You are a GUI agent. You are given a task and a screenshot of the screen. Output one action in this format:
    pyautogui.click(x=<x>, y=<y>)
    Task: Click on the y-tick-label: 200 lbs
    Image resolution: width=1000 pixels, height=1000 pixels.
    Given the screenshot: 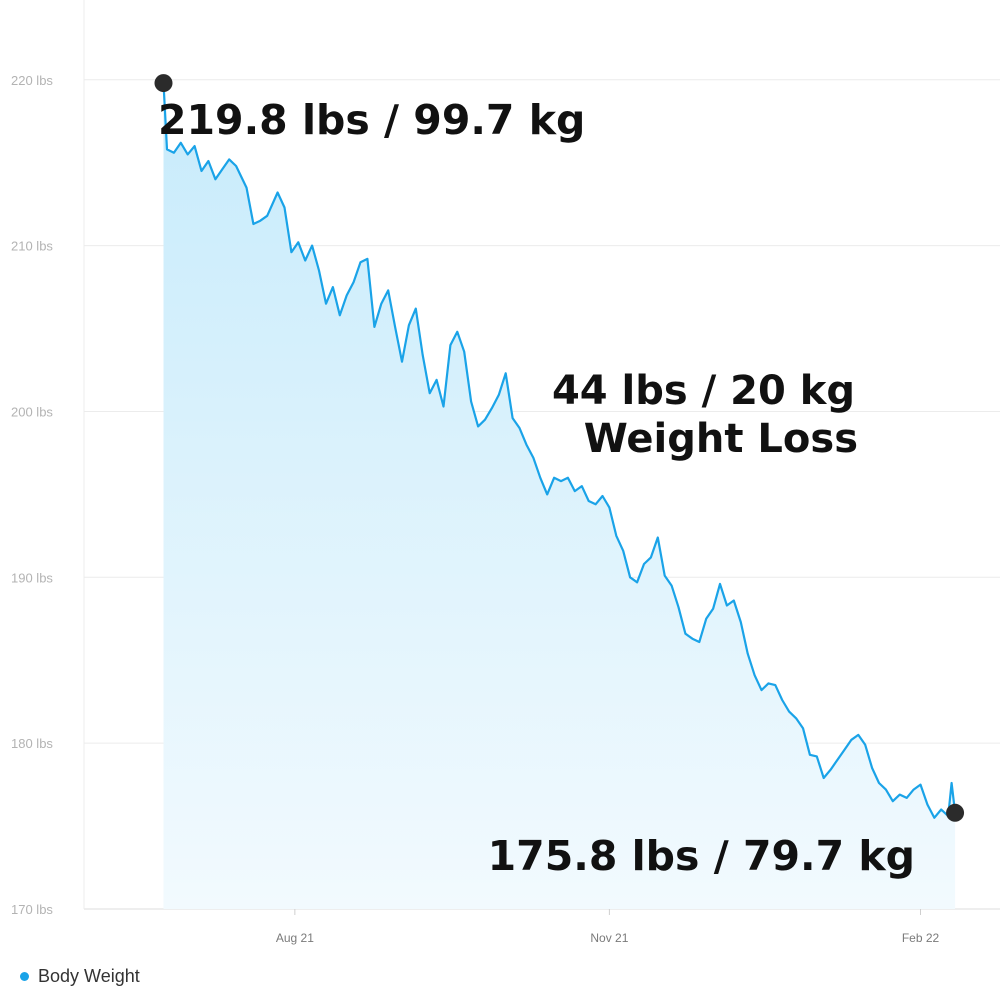 What is the action you would take?
    pyautogui.click(x=32, y=411)
    